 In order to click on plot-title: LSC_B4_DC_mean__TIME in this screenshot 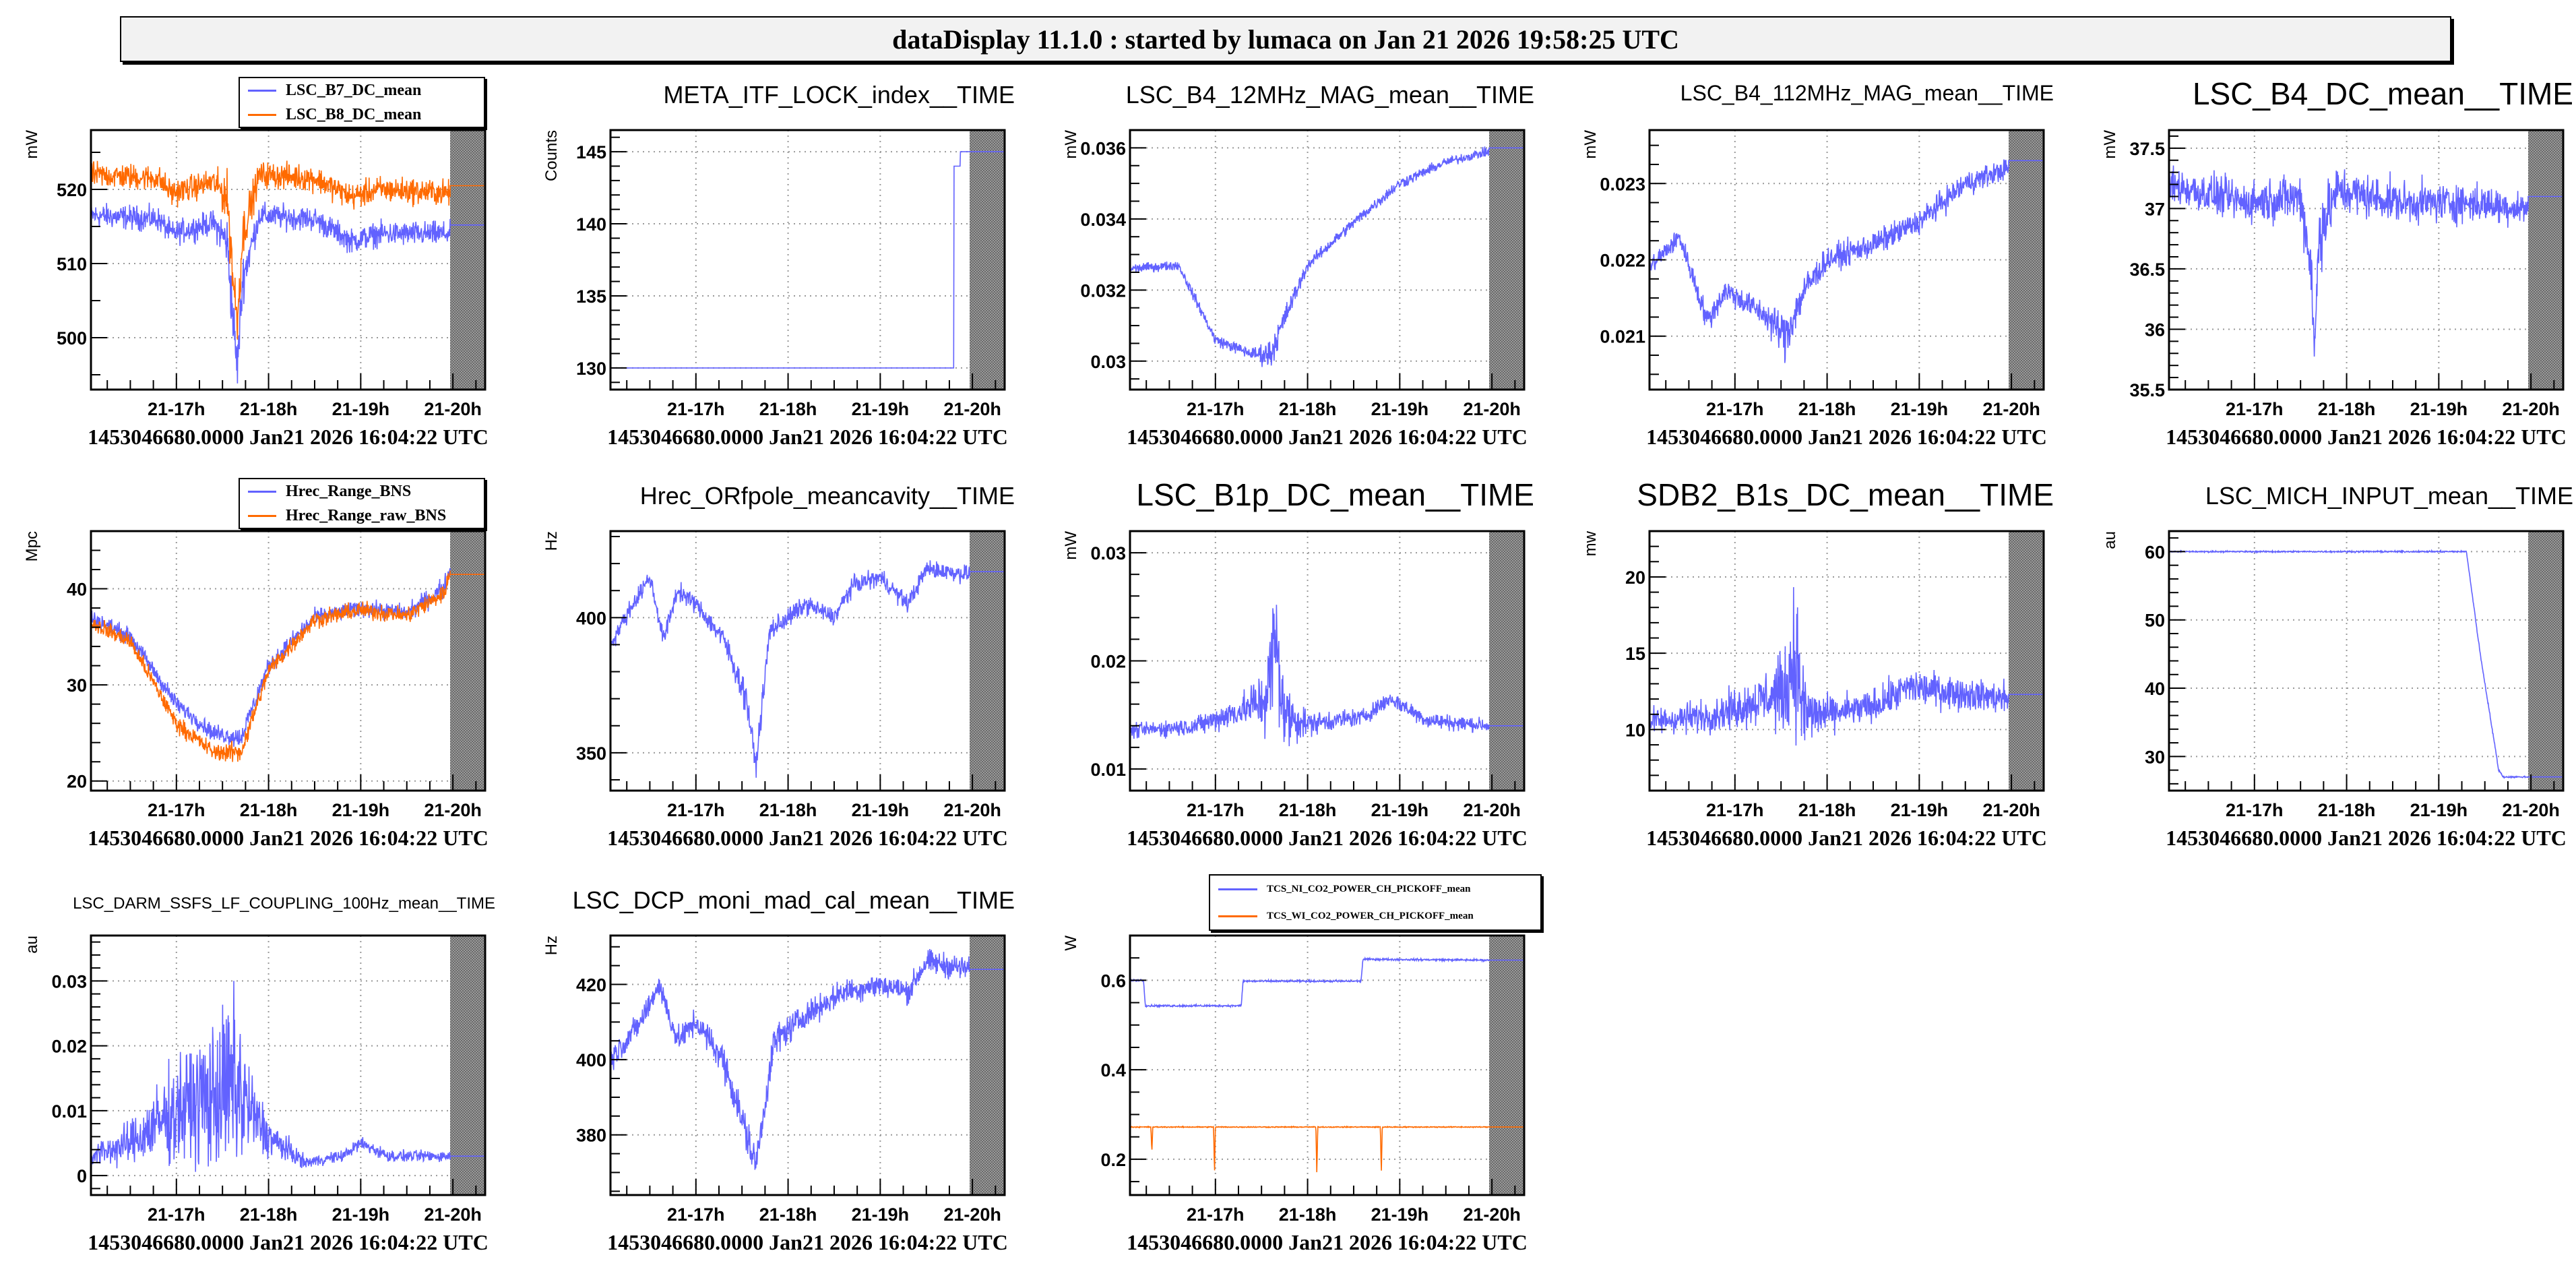, I will do `click(2382, 93)`.